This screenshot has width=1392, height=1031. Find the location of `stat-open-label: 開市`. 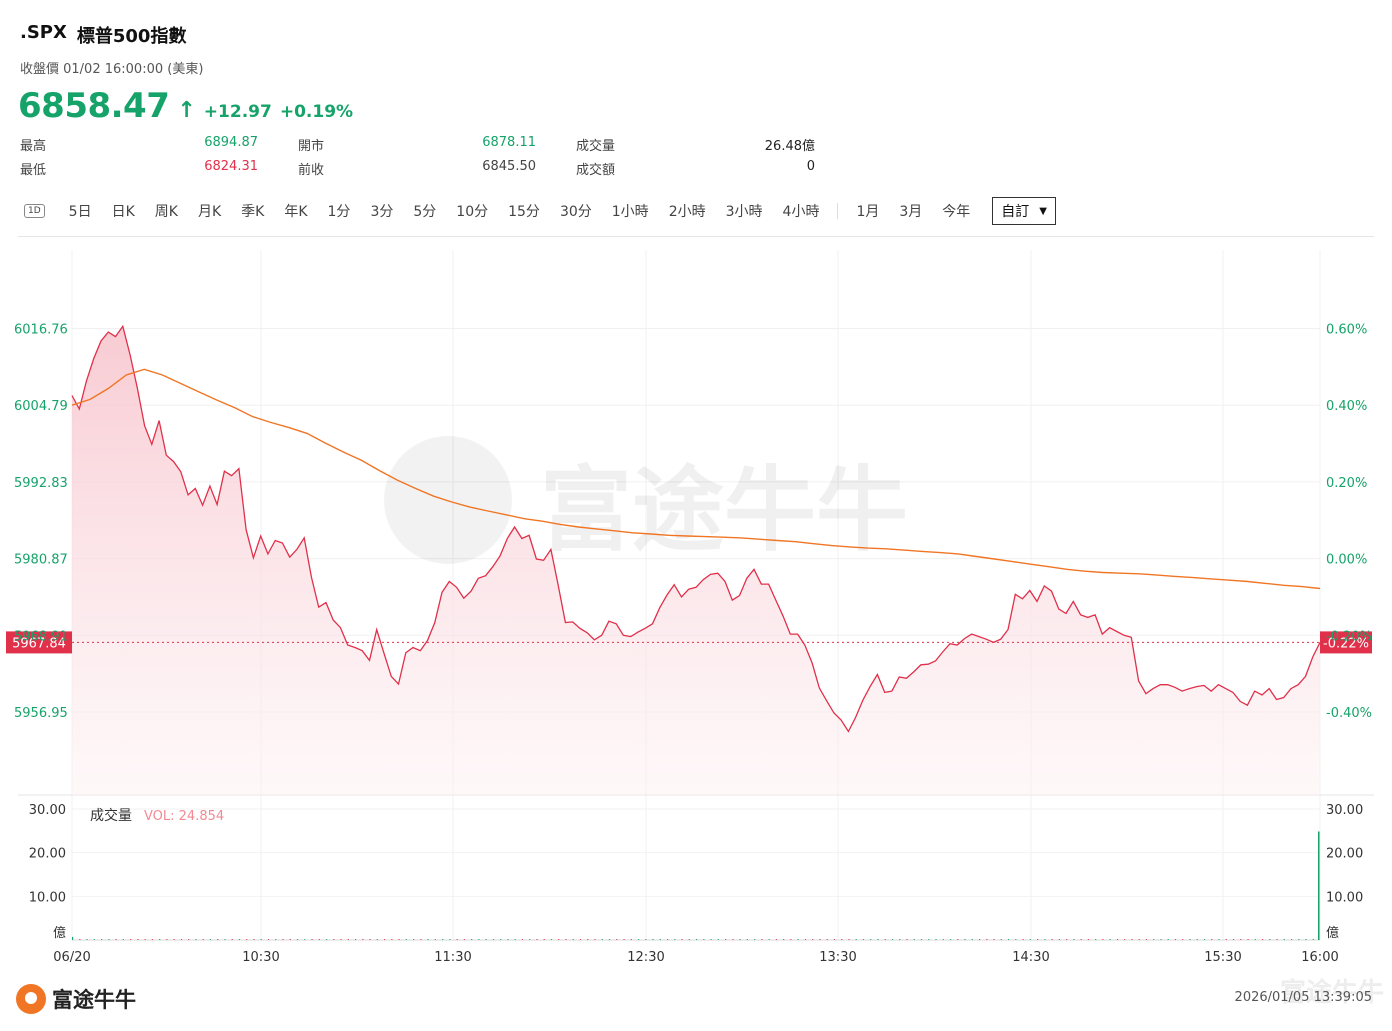

stat-open-label: 開市 is located at coordinates (311, 146).